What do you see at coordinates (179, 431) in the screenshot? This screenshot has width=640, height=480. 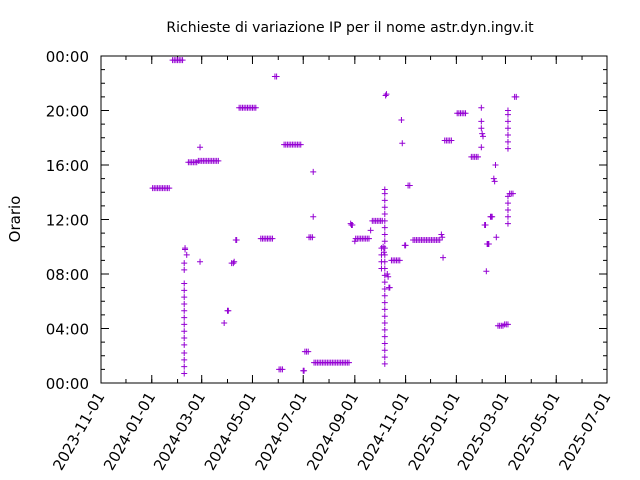 I see `x-tick-label: 2024-03-01` at bounding box center [179, 431].